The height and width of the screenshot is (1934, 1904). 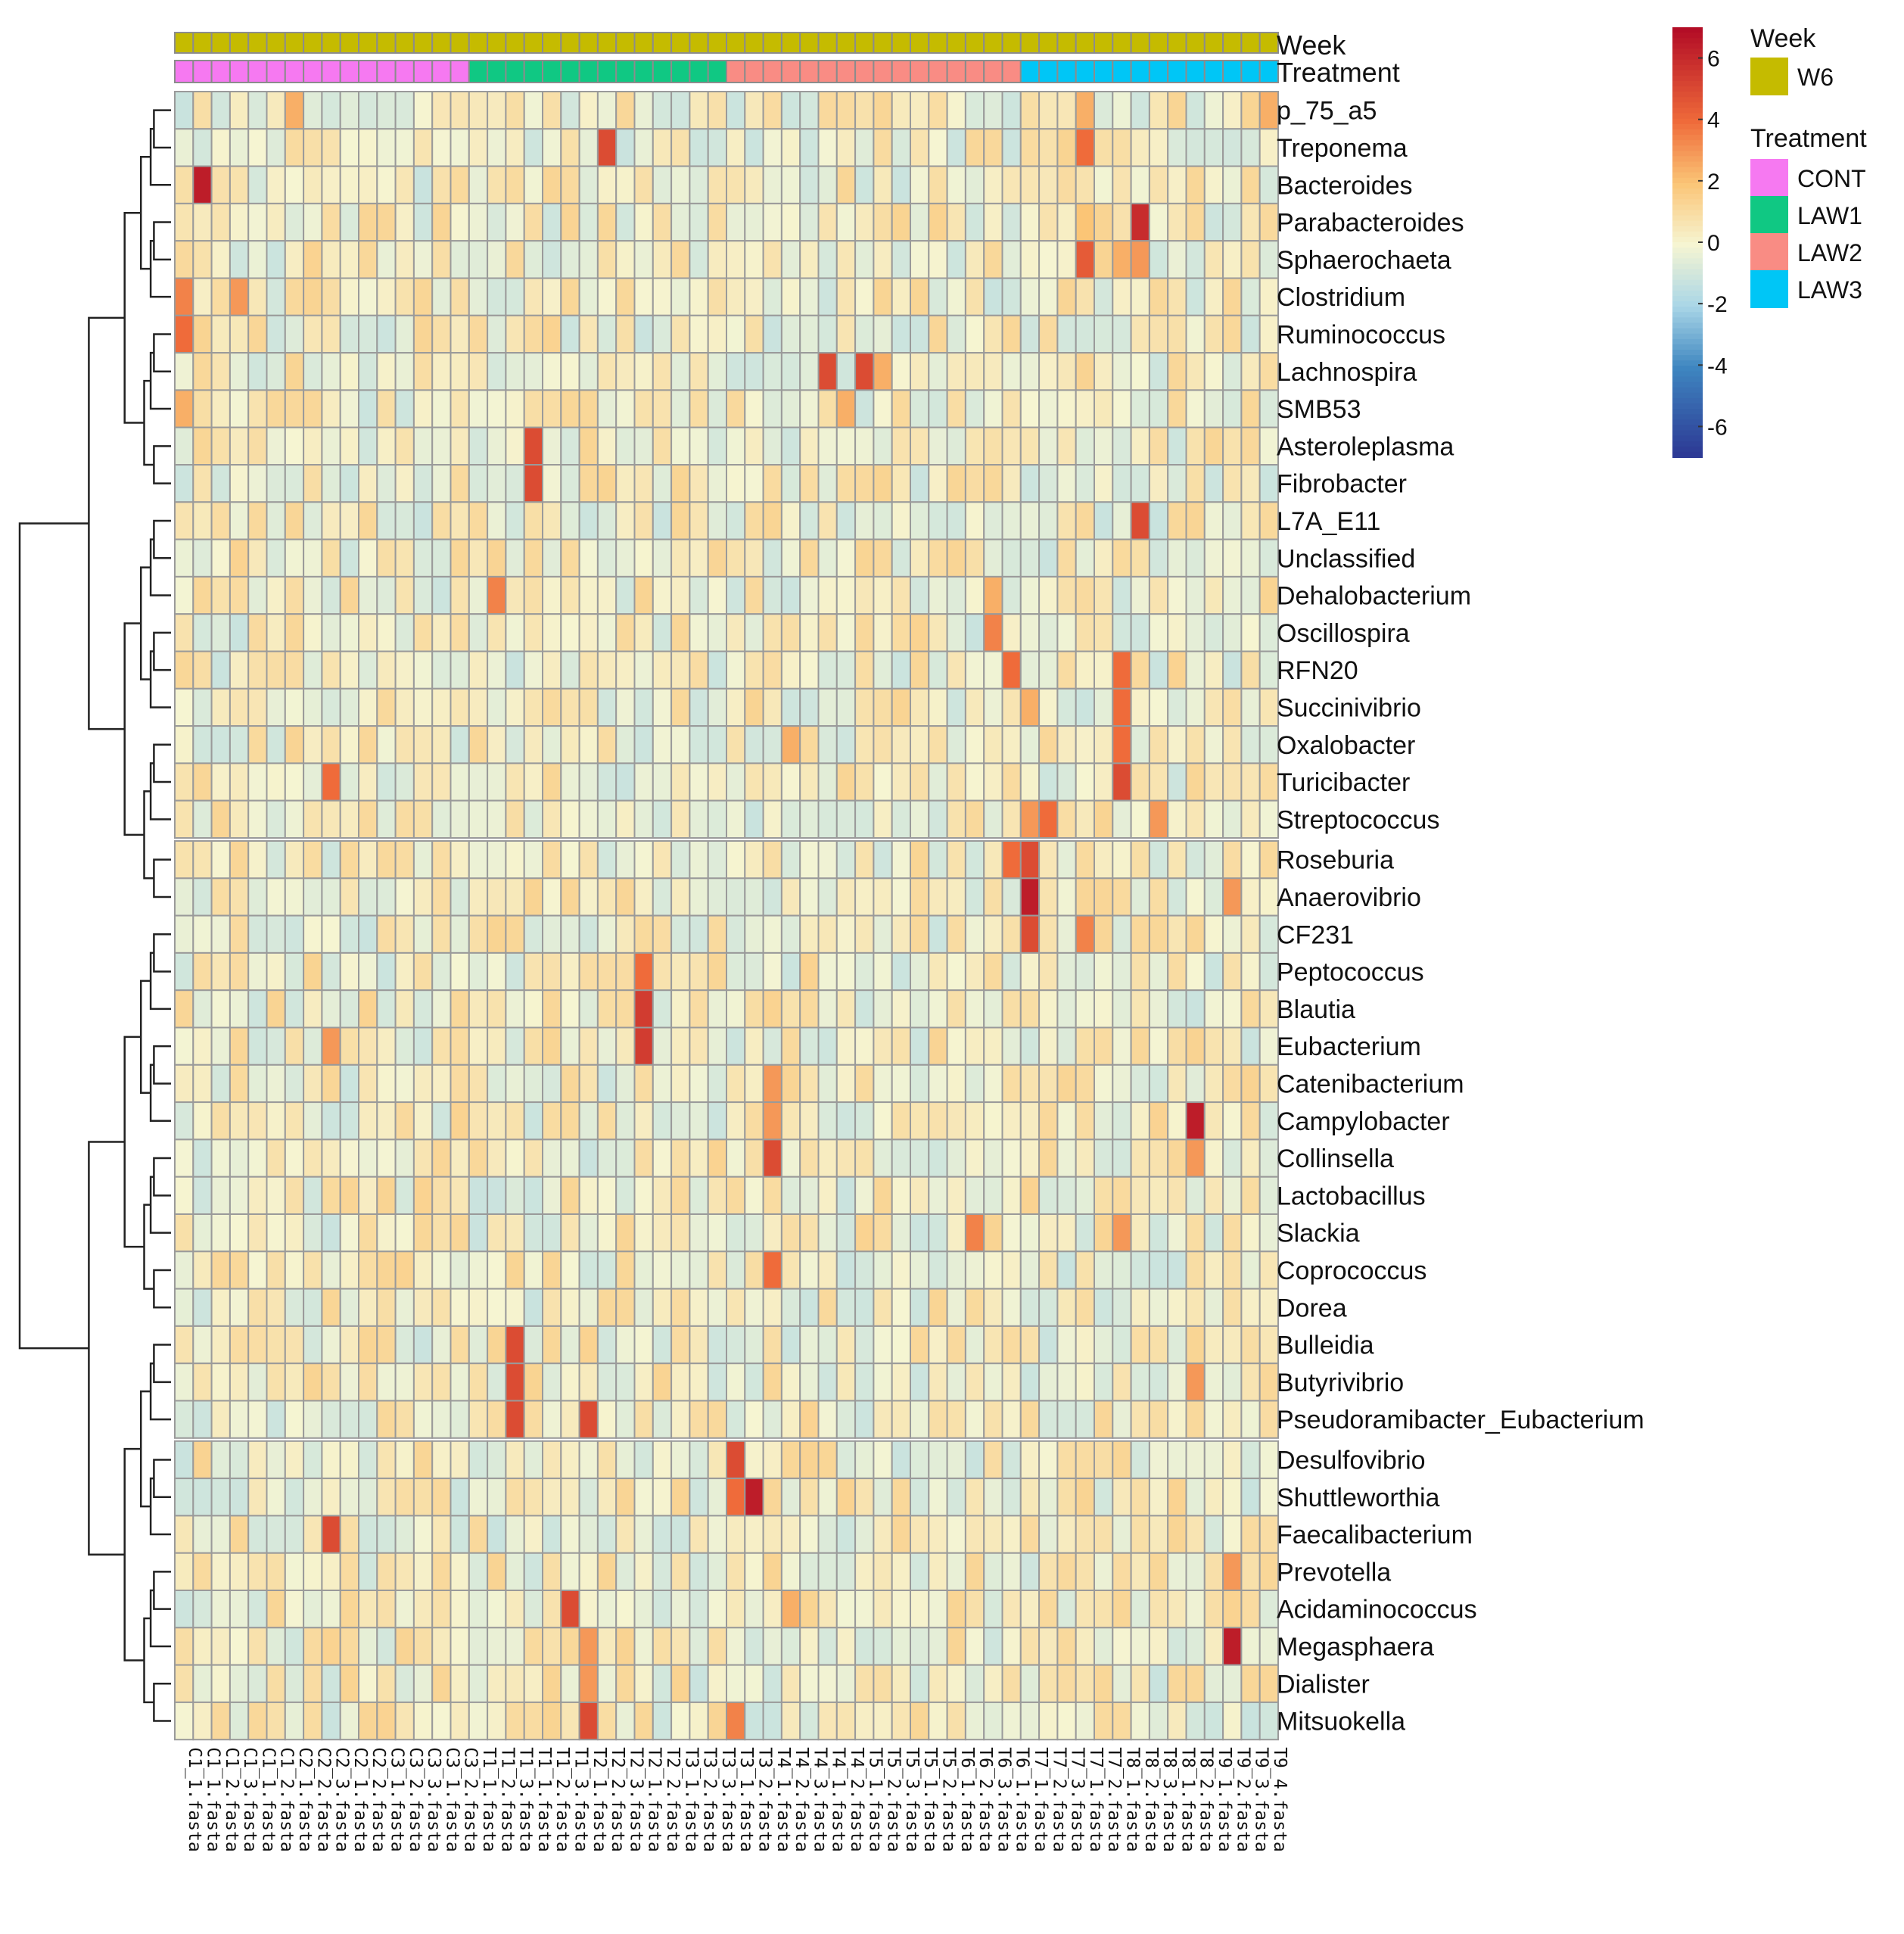 What do you see at coordinates (1375, 1535) in the screenshot?
I see `row-label: Faecalibacterium` at bounding box center [1375, 1535].